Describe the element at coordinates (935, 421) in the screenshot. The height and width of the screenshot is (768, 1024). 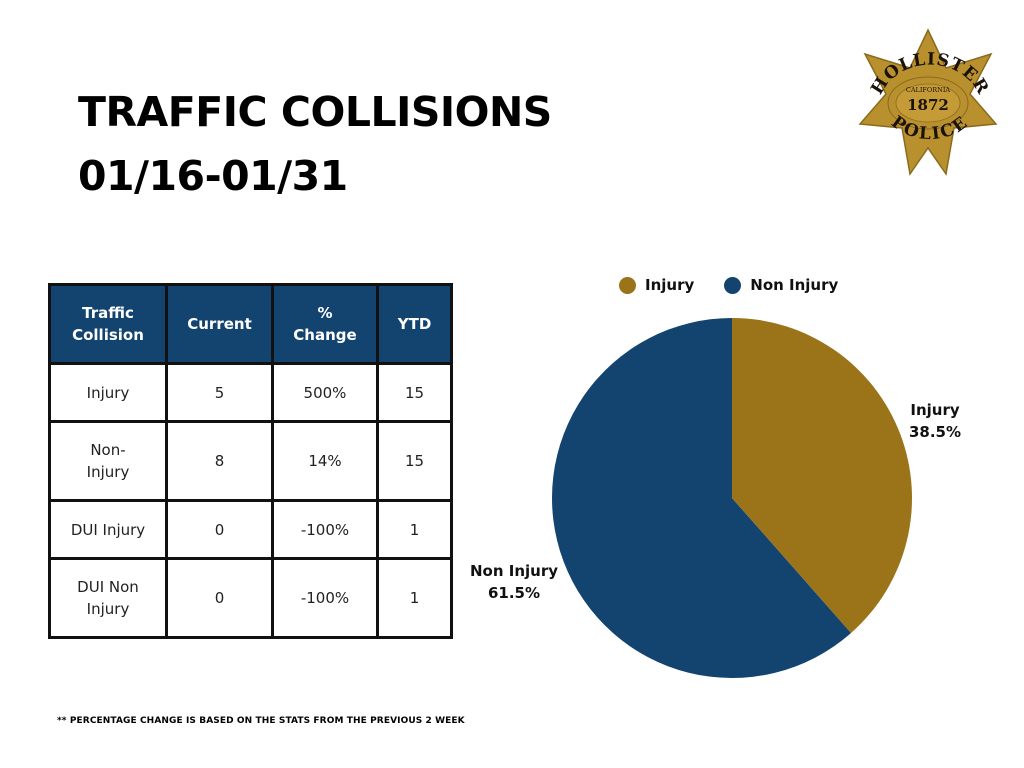
I see `pie-label-injury: Injury 38.5%` at that location.